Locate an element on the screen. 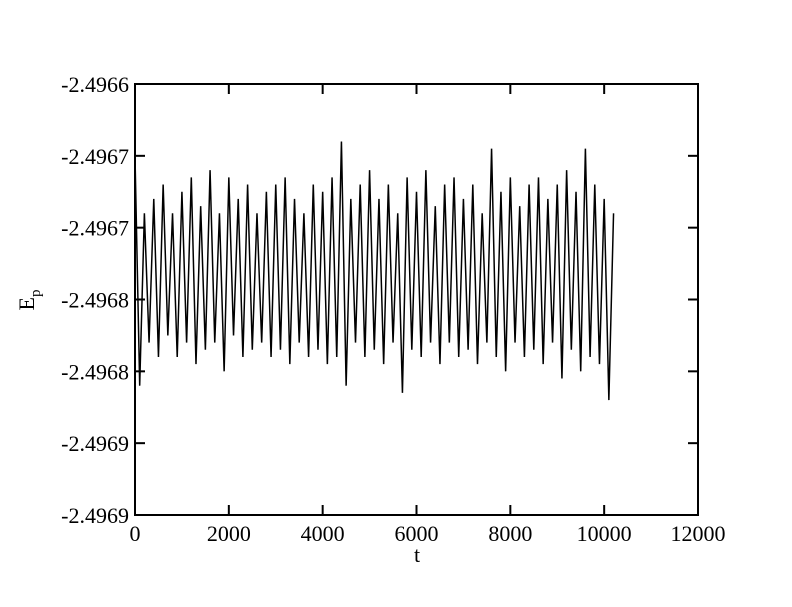 The width and height of the screenshot is (792, 607). y-tick-label: -2.4966 is located at coordinates (95, 84).